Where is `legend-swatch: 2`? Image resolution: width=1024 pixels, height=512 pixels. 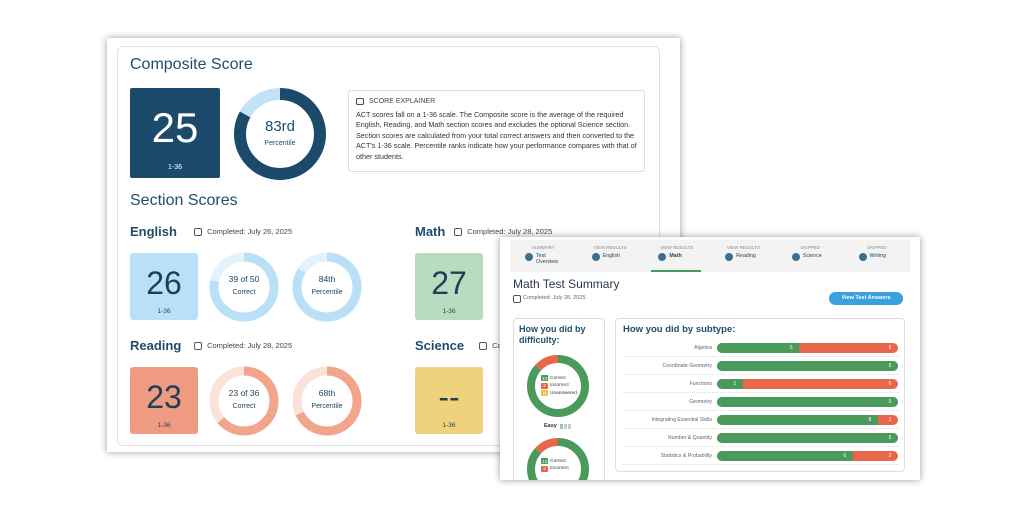 legend-swatch: 2 is located at coordinates (544, 468).